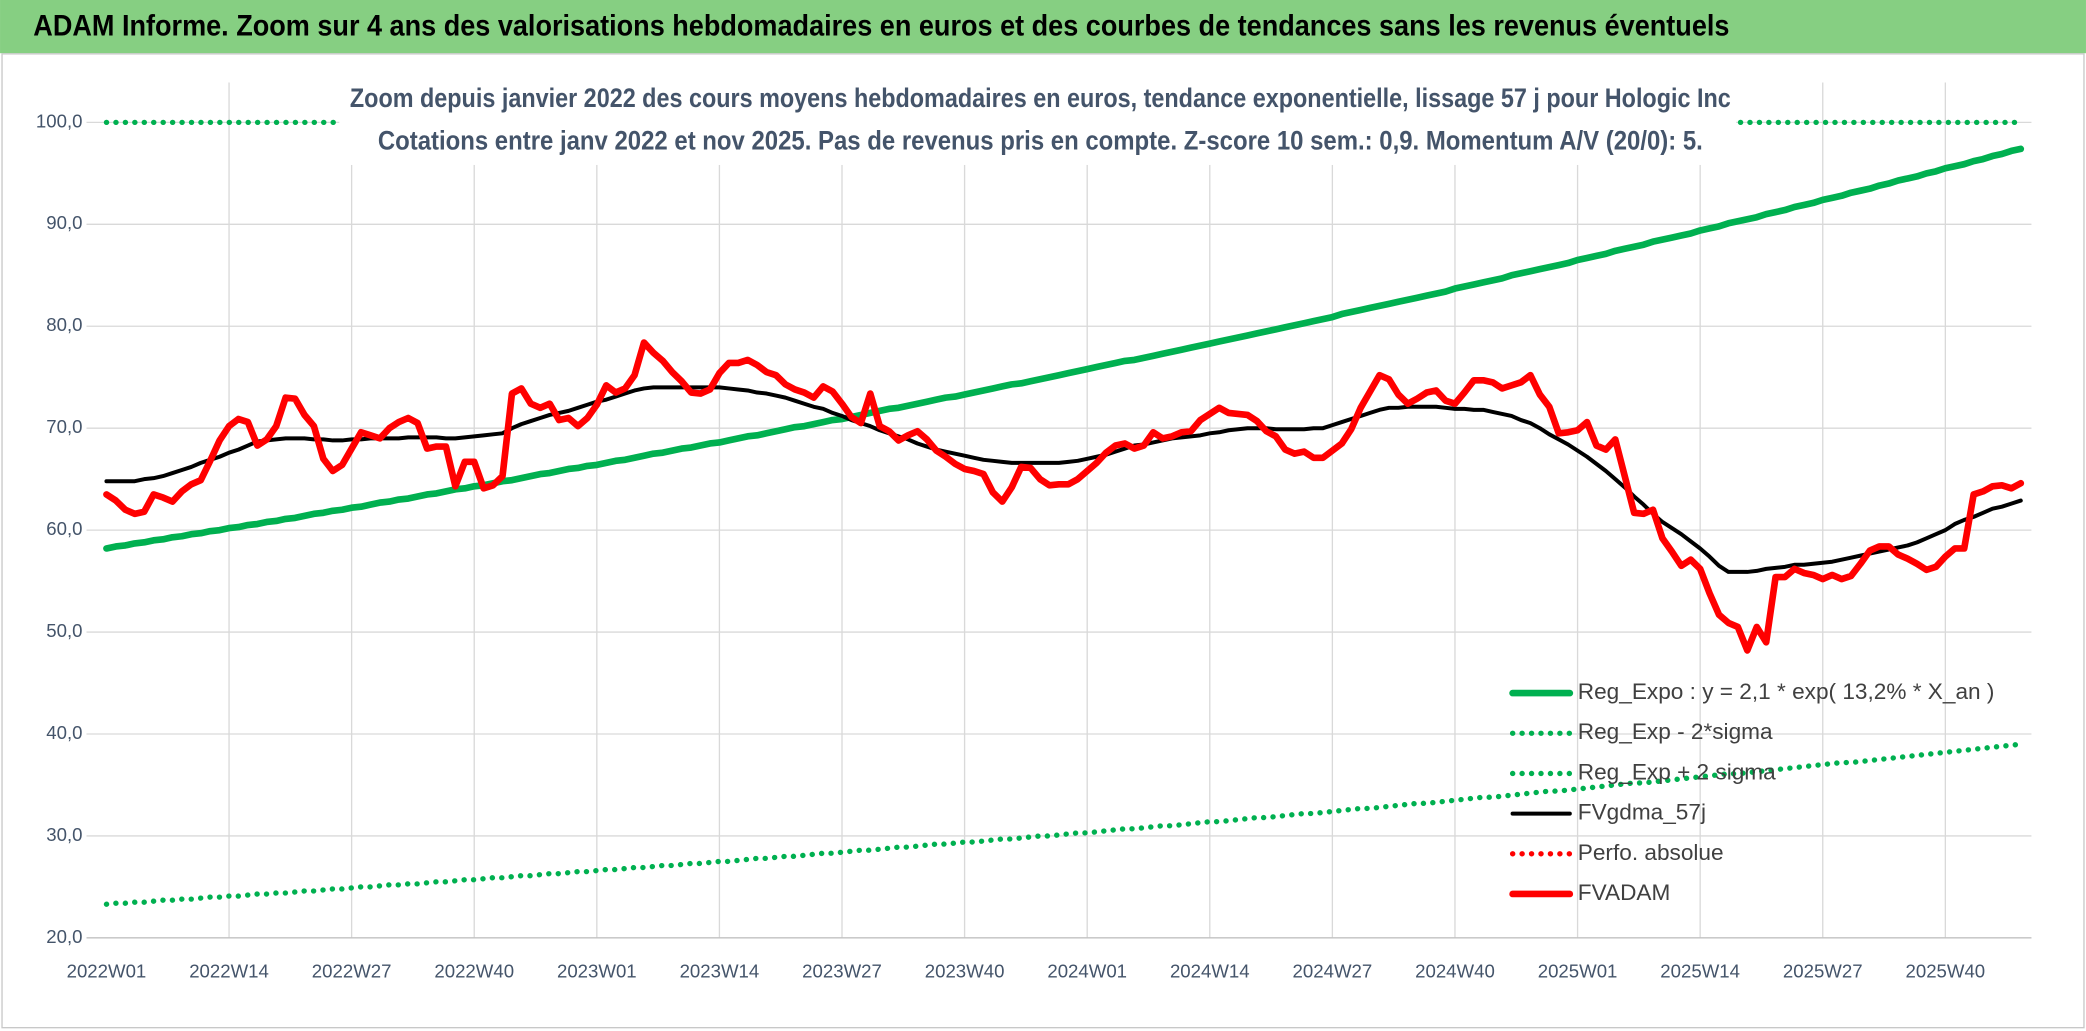 The height and width of the screenshot is (1031, 2086). Describe the element at coordinates (229, 970) in the screenshot. I see `x-tick-label: 2022W14` at that location.